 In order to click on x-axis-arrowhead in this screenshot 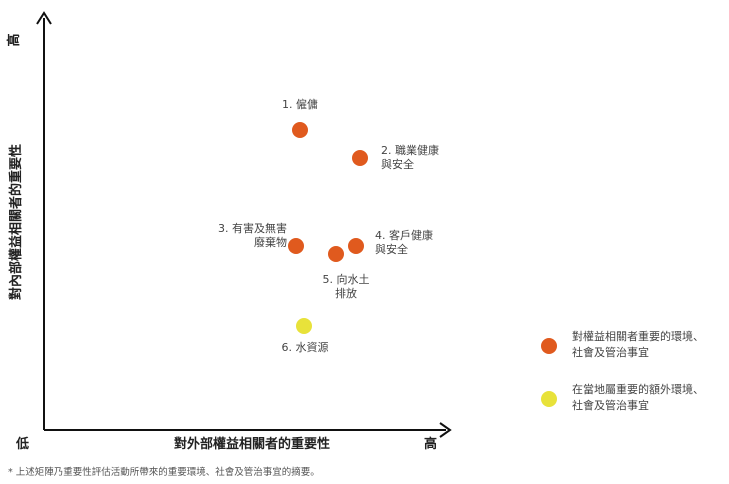, I will do `click(445, 430)`.